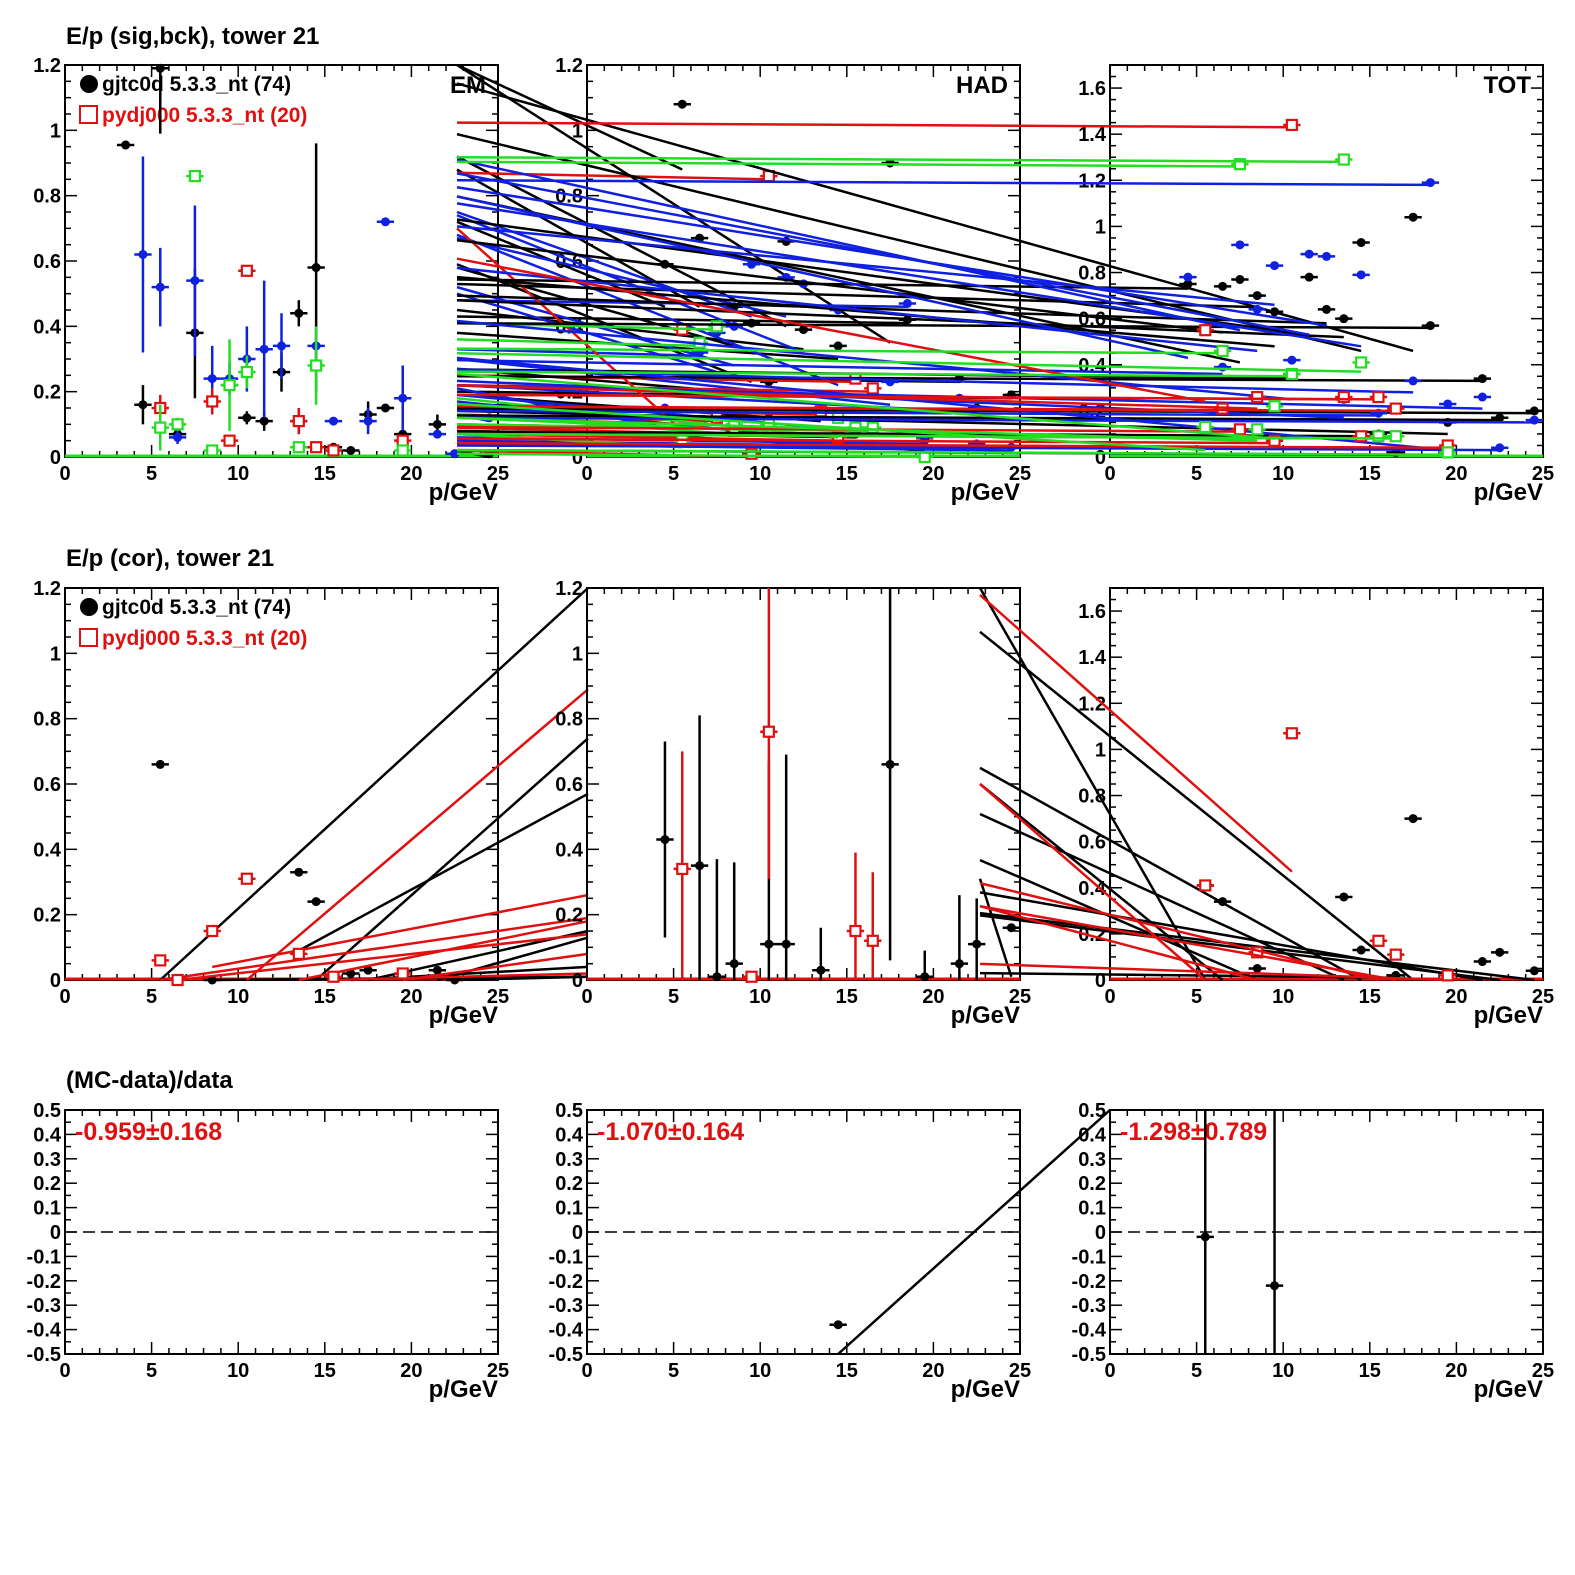 The height and width of the screenshot is (1575, 1575). I want to click on legend-marker-mc, so click(88, 114).